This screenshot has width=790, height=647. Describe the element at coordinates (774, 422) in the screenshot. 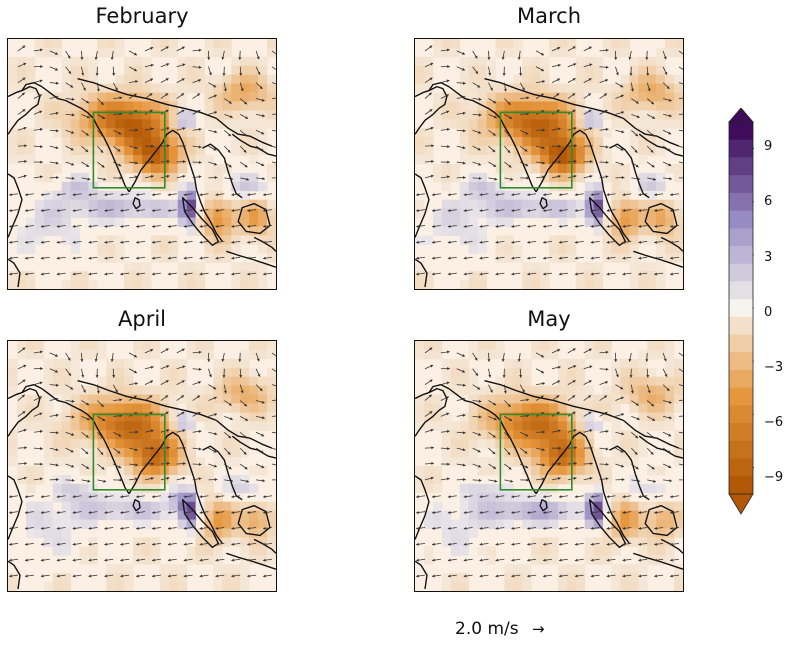

I see `colorbar-tick-label: −6` at that location.